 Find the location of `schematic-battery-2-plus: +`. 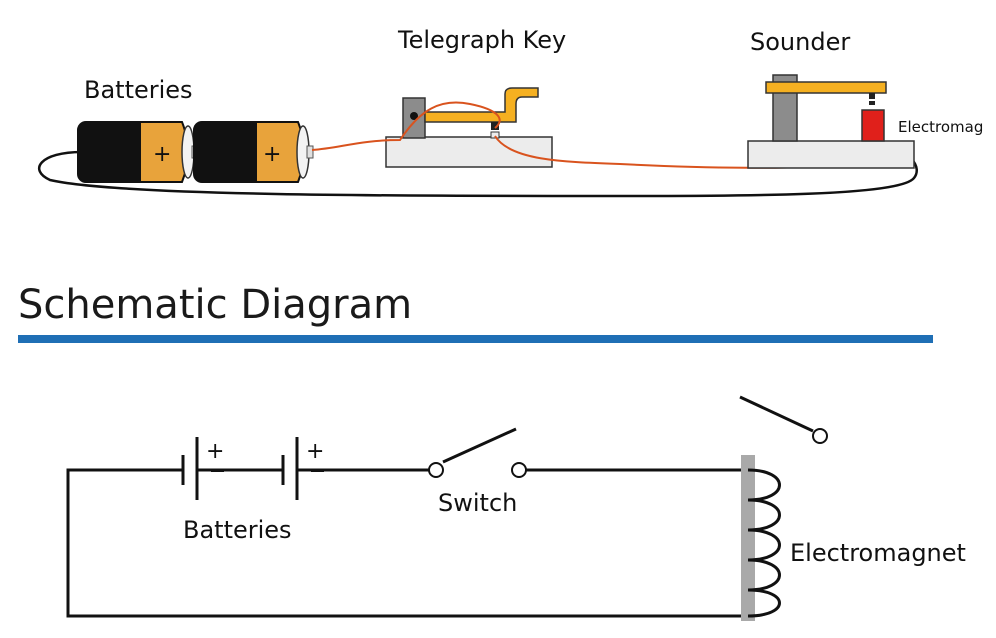

schematic-battery-2-plus: + is located at coordinates (315, 451).